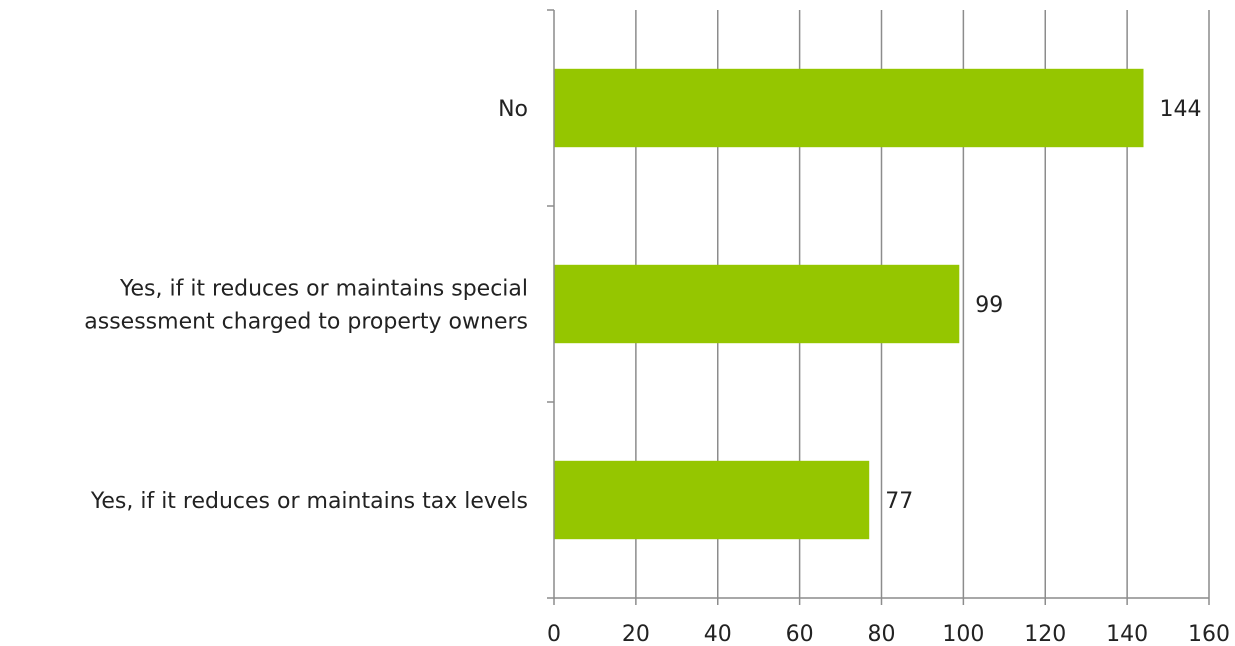  I want to click on x-tick-label: 40, so click(718, 634).